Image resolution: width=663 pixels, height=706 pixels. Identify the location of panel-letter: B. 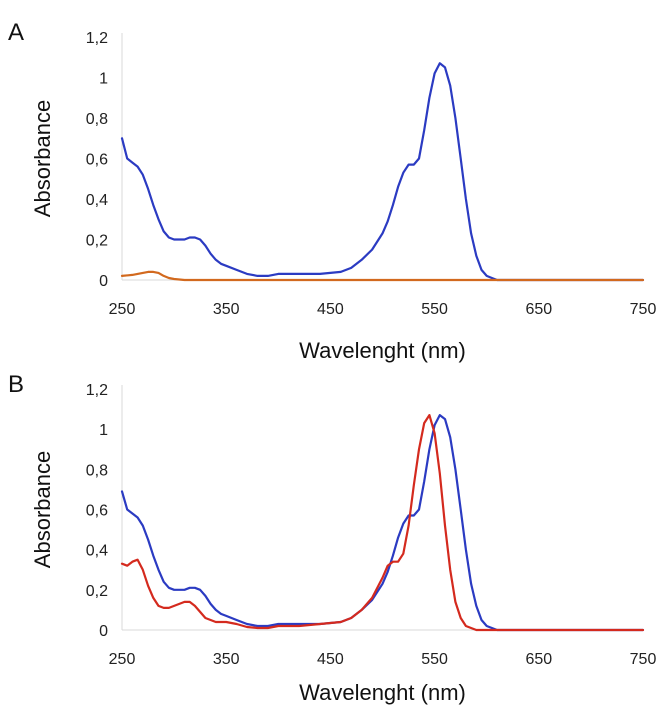
(16, 384).